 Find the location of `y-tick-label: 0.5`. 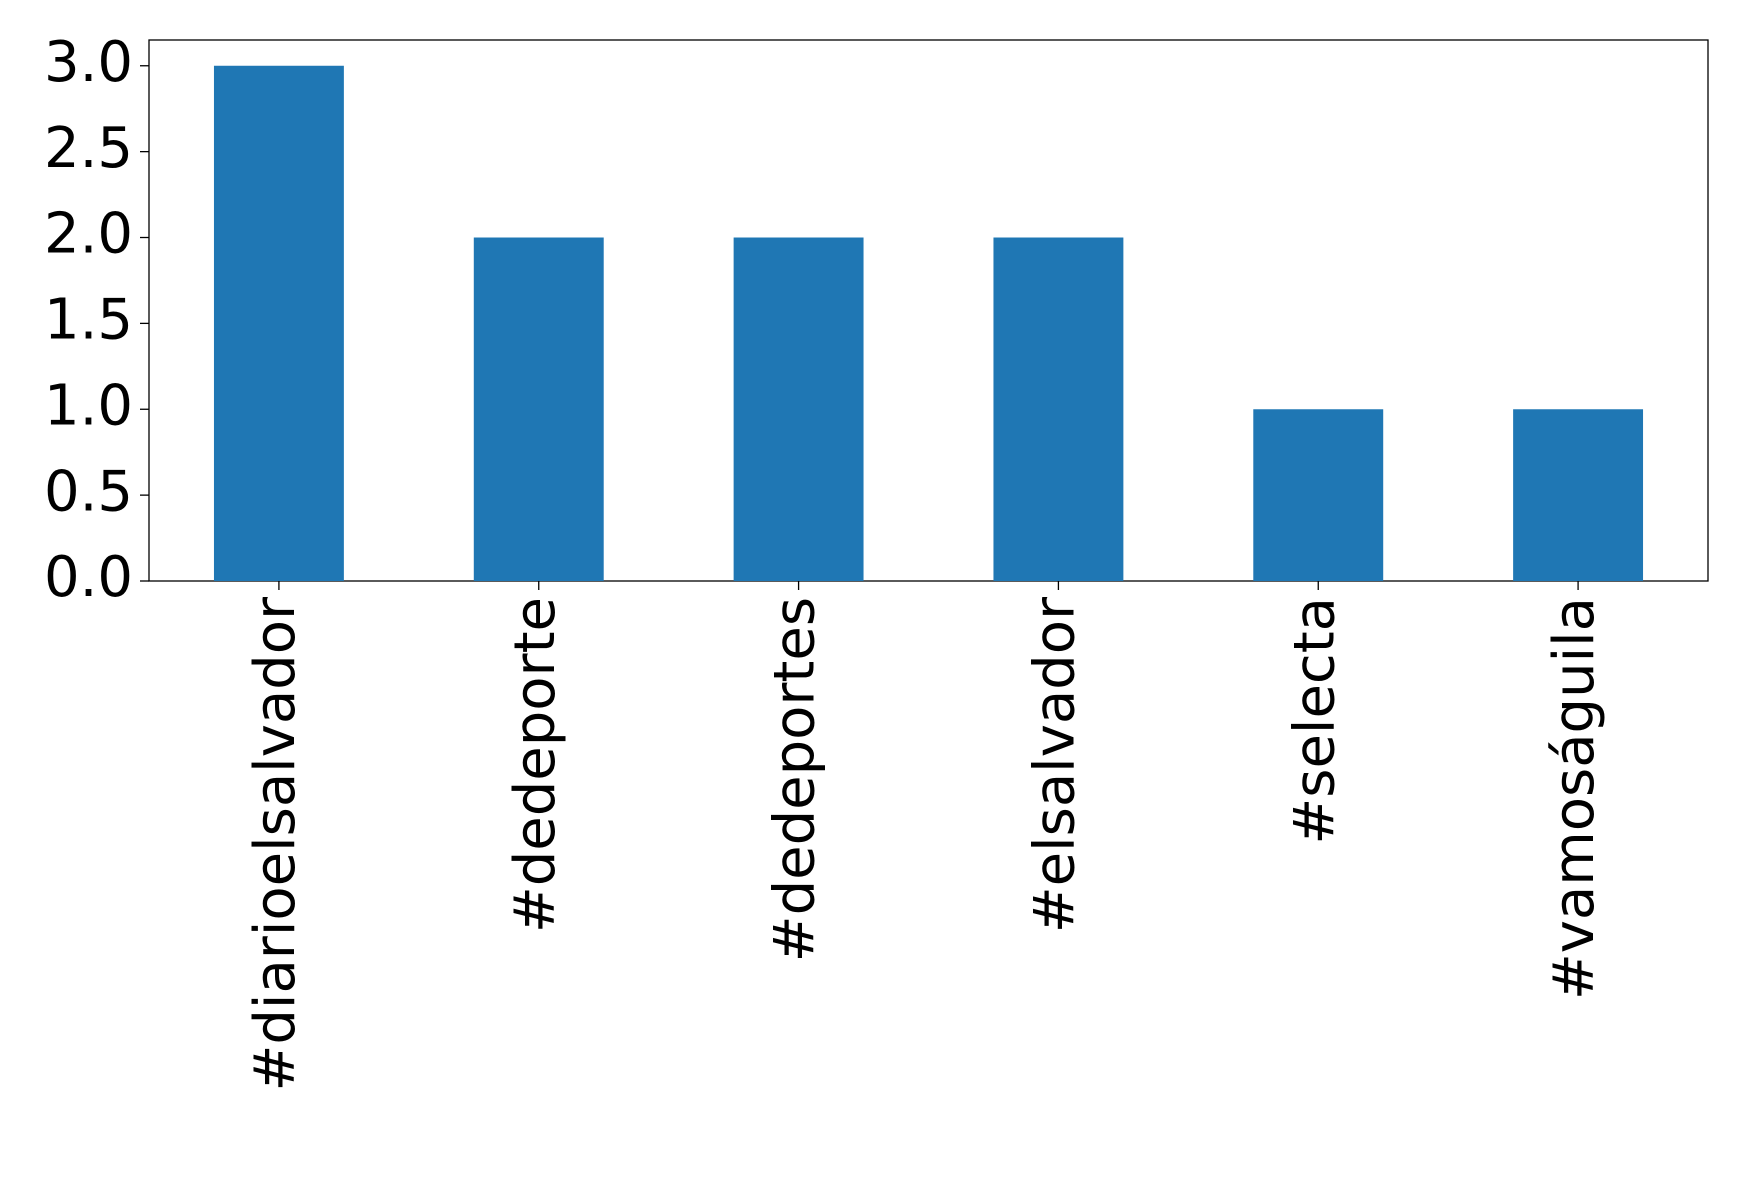

y-tick-label: 0.5 is located at coordinates (88, 491).